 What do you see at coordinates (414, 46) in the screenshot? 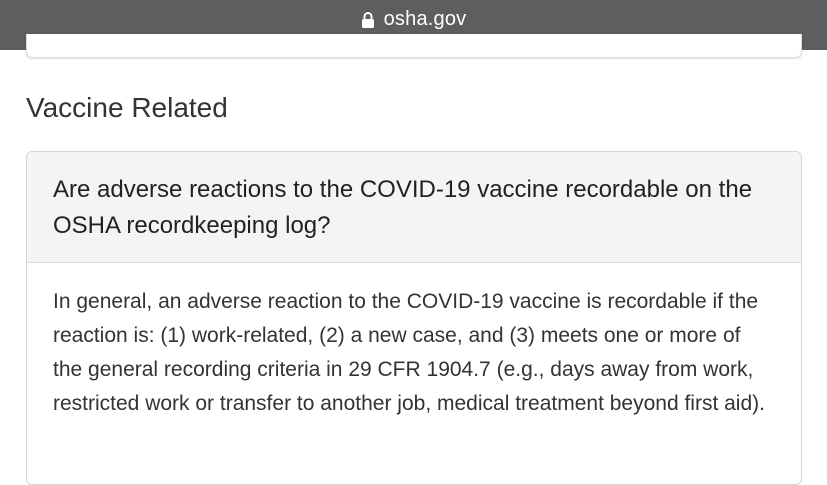
I see `previous-faq-card` at bounding box center [414, 46].